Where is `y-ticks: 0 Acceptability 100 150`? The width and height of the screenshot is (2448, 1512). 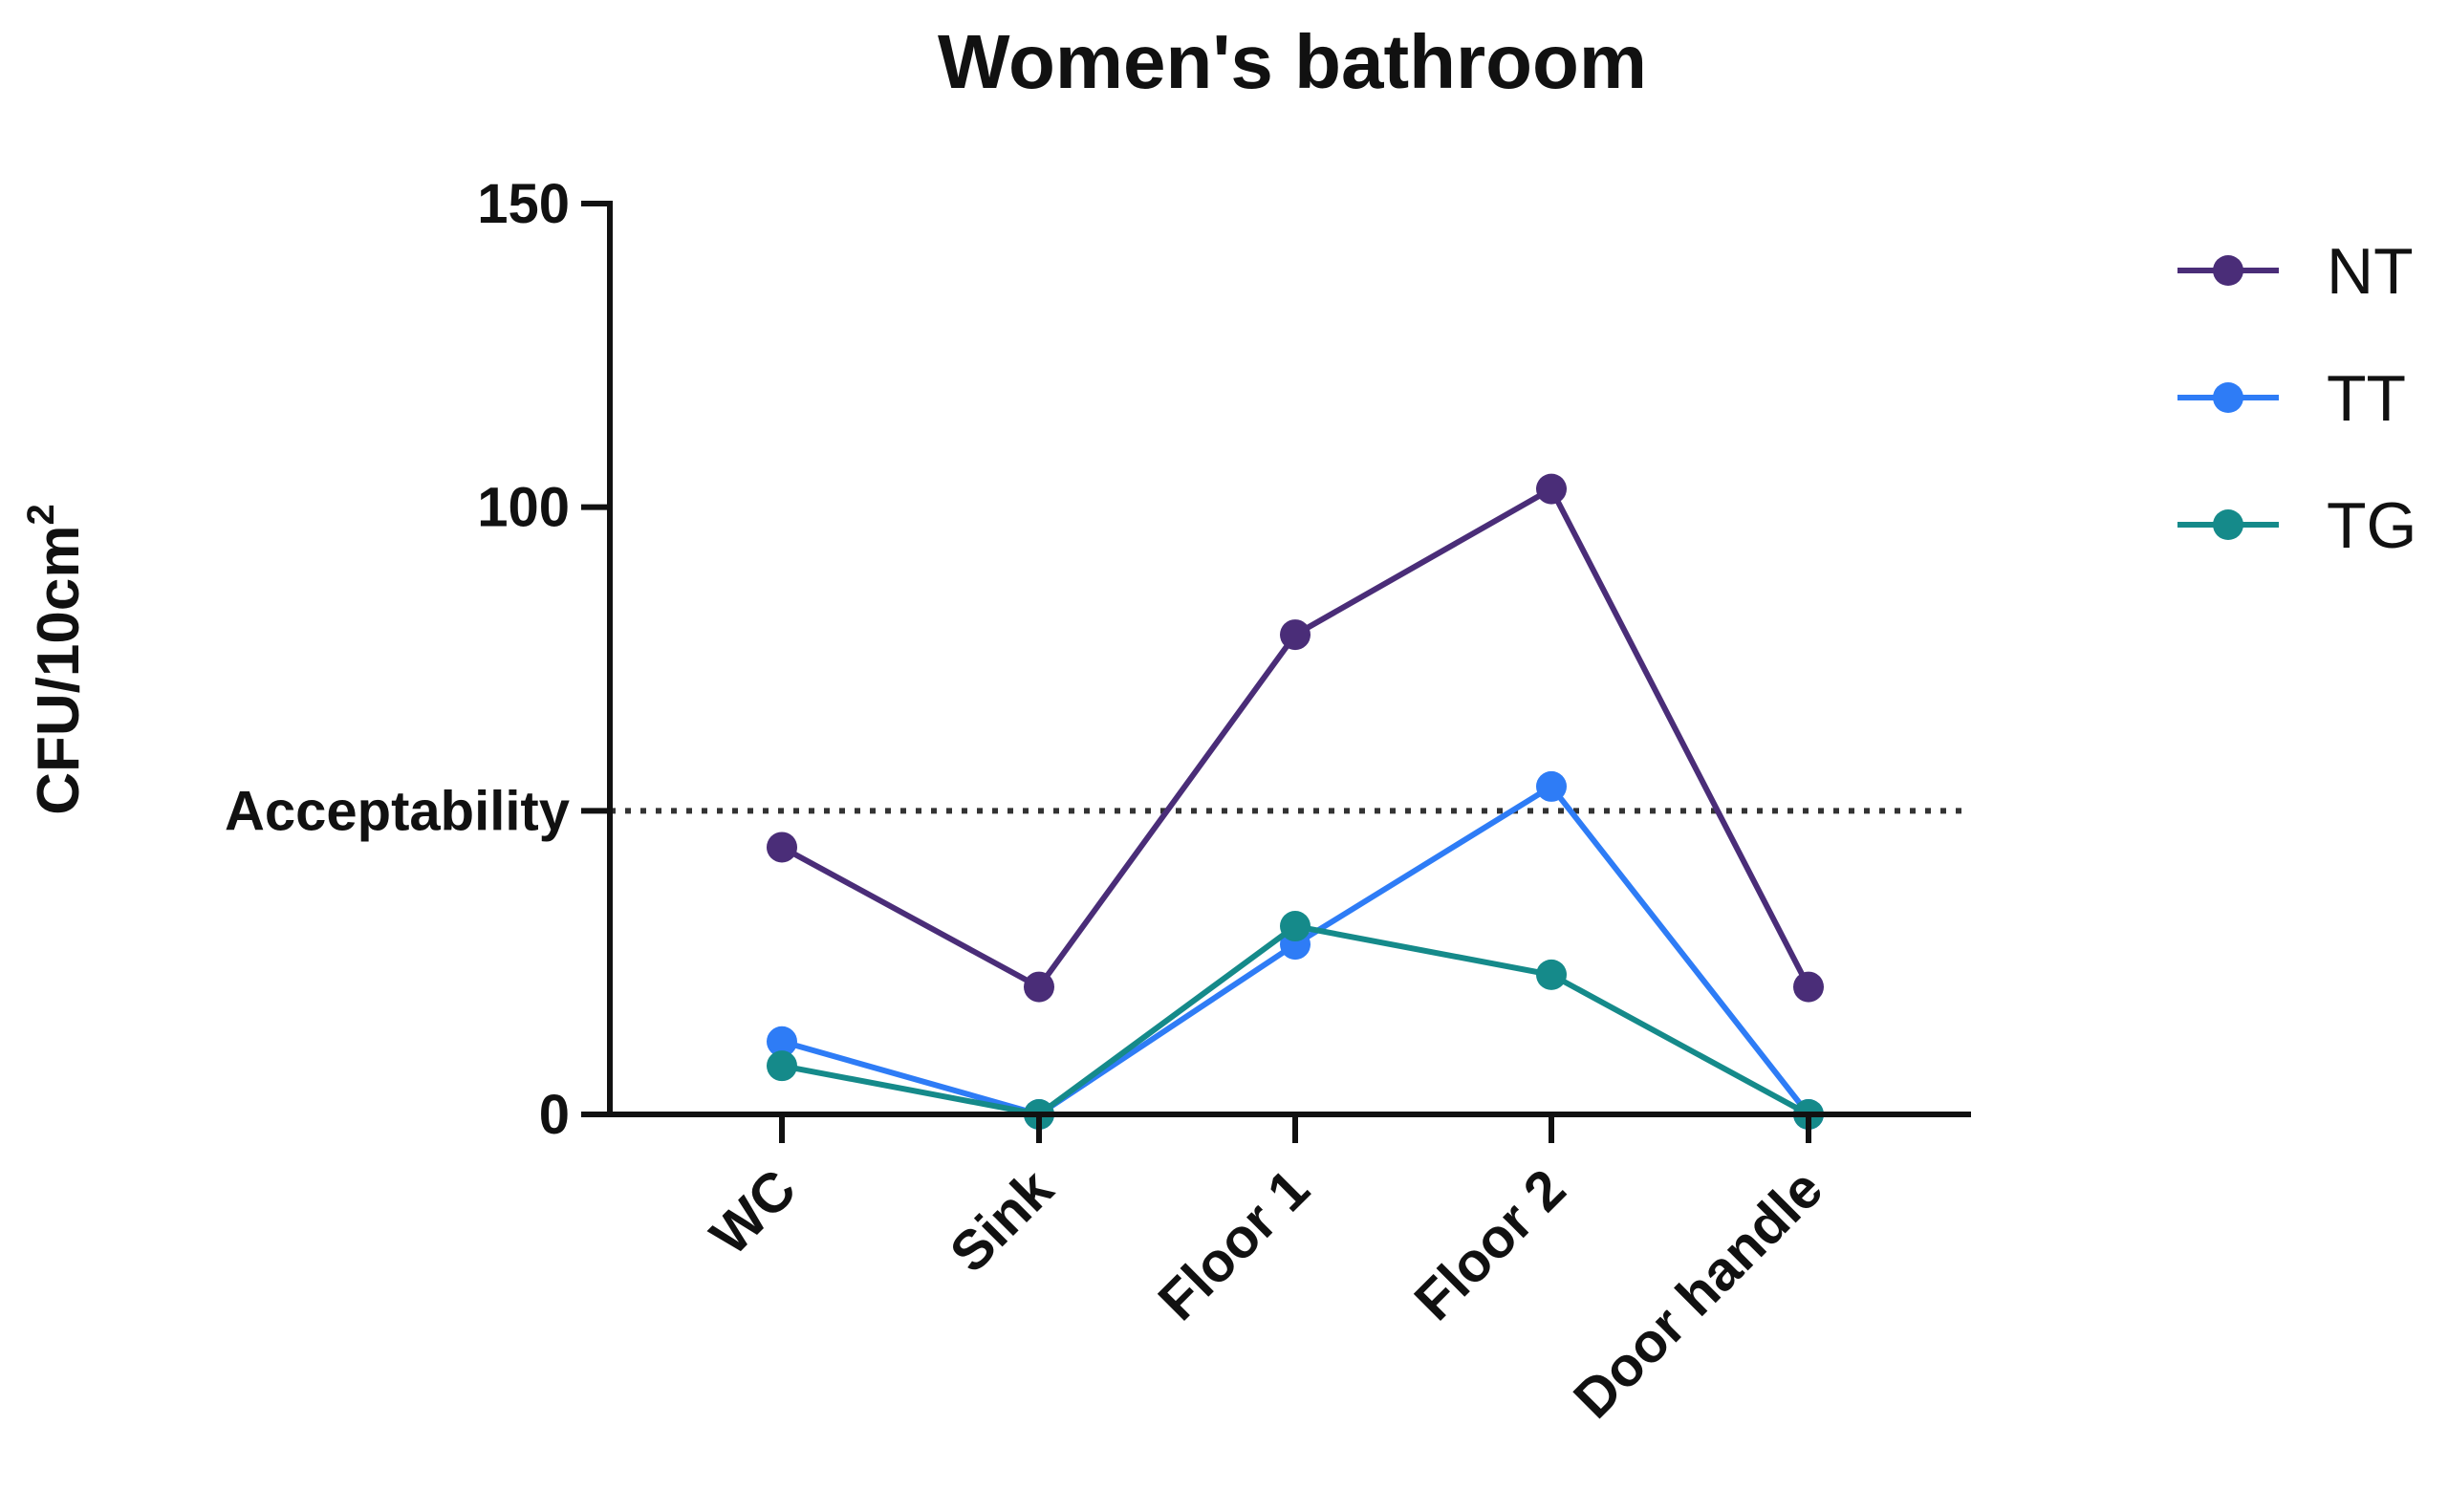 y-ticks: 0 Acceptability 100 150 is located at coordinates (418, 659).